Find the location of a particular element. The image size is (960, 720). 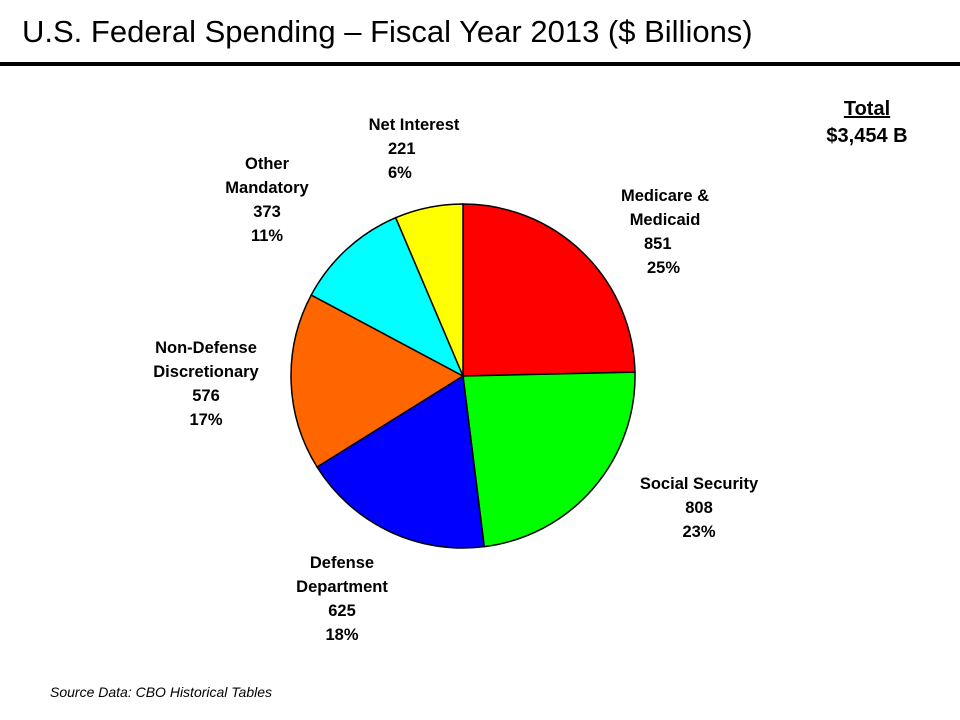

label-medicare-medicaid: Medicare & Medicaid 851 25% is located at coordinates (665, 232).